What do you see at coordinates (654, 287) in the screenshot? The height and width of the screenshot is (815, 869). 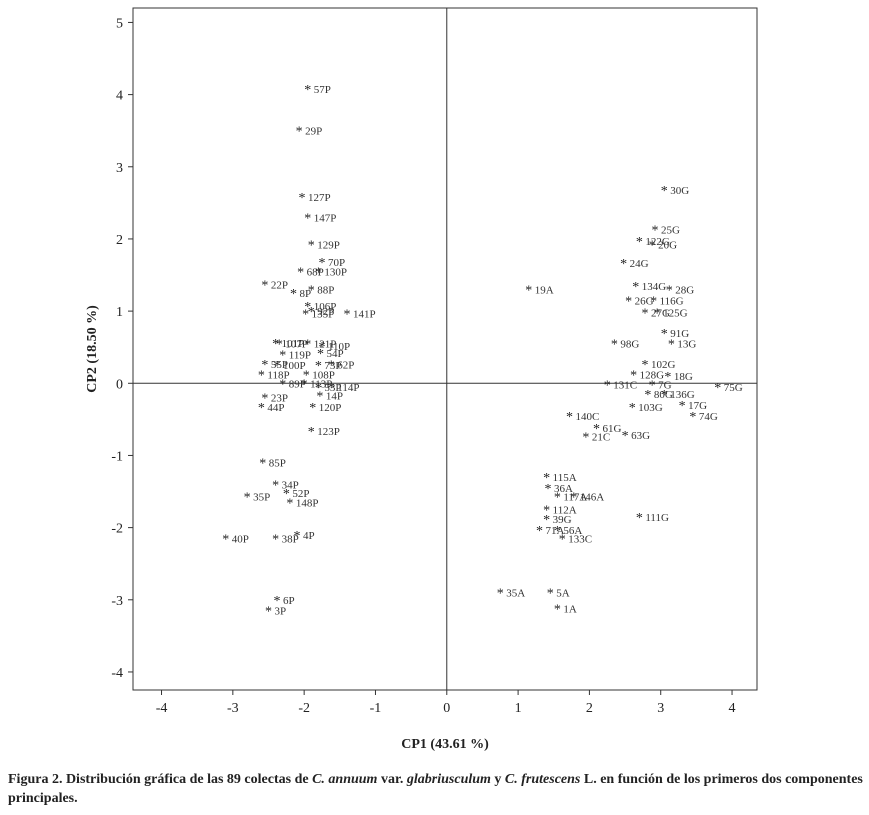 I see `point-label: 134G` at bounding box center [654, 287].